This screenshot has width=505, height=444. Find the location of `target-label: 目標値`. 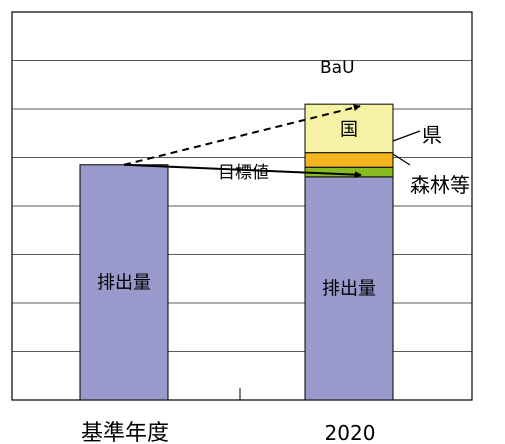

target-label: 目標値 is located at coordinates (243, 173).